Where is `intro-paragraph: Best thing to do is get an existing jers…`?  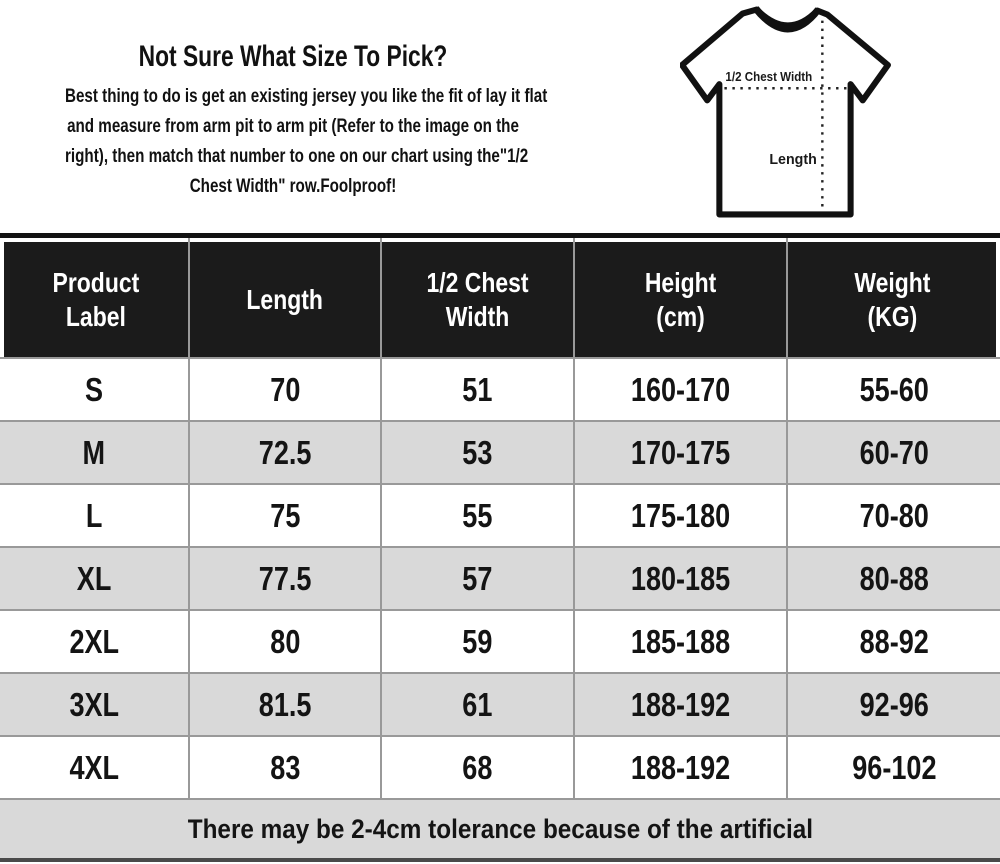 intro-paragraph: Best thing to do is get an existing jers… is located at coordinates (293, 142).